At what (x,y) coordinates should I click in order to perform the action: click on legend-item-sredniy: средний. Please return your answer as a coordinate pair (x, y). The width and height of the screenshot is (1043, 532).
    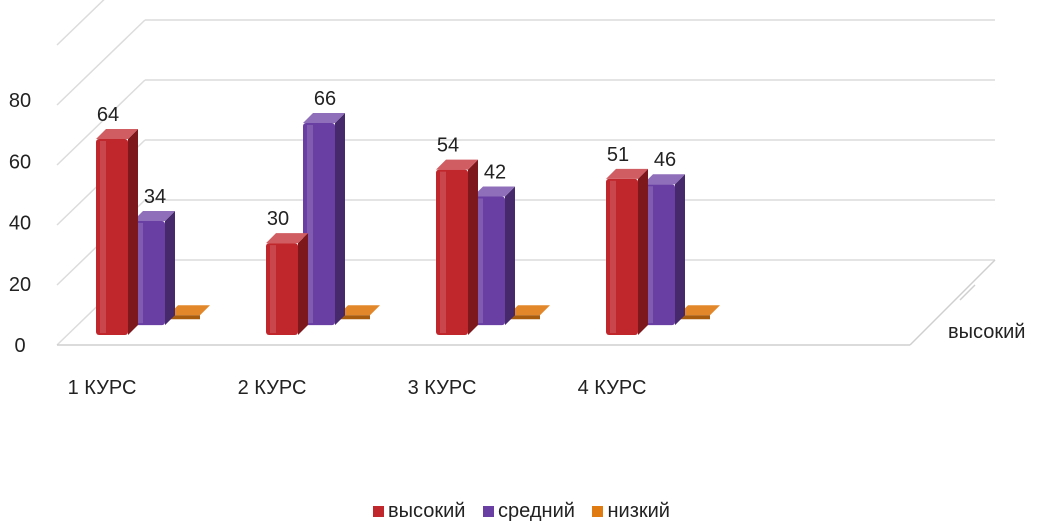
    Looking at the image, I should click on (529, 511).